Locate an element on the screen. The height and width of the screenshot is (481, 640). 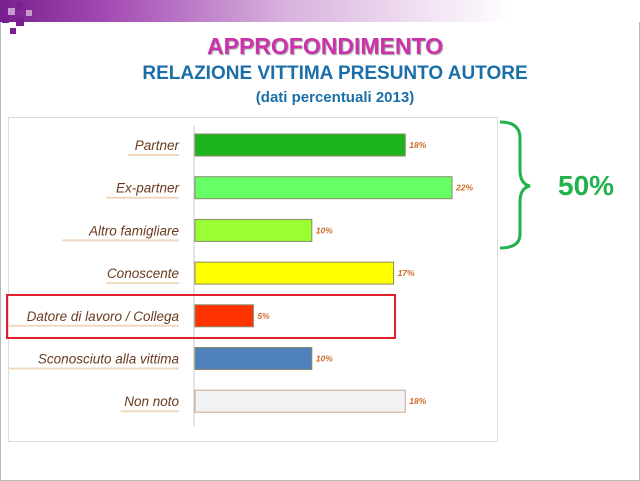
header-band is located at coordinates (320, 11).